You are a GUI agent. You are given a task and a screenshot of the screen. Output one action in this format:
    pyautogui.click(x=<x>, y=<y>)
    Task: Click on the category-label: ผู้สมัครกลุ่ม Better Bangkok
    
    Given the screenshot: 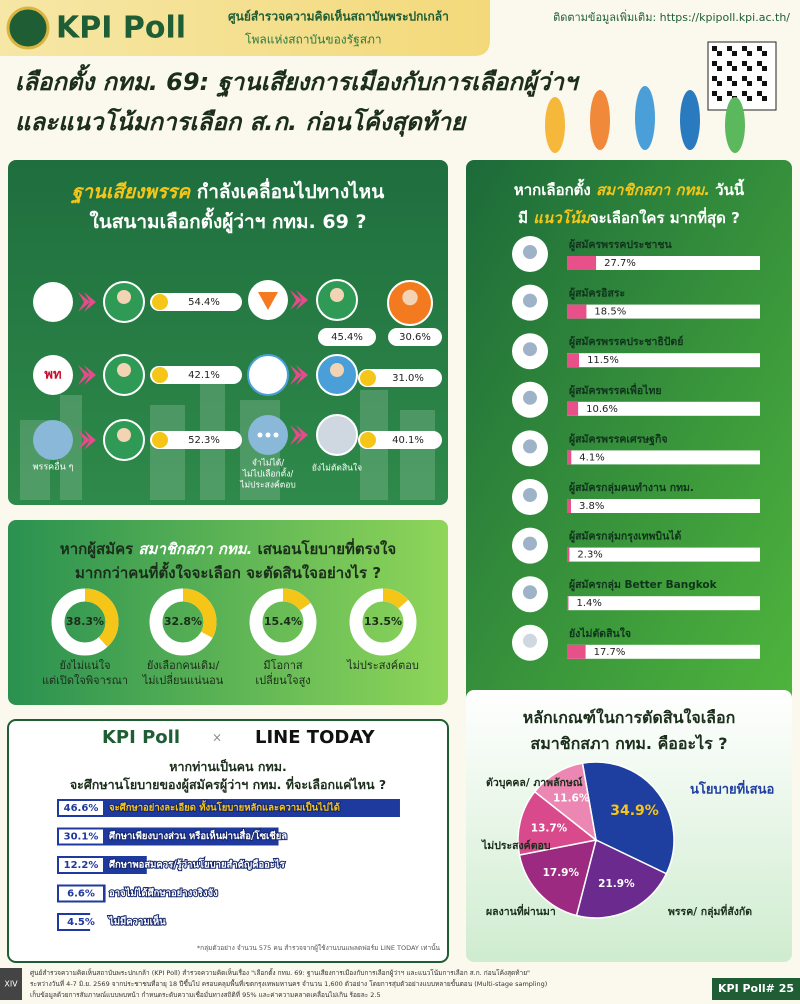 What is the action you would take?
    pyautogui.click(x=643, y=585)
    